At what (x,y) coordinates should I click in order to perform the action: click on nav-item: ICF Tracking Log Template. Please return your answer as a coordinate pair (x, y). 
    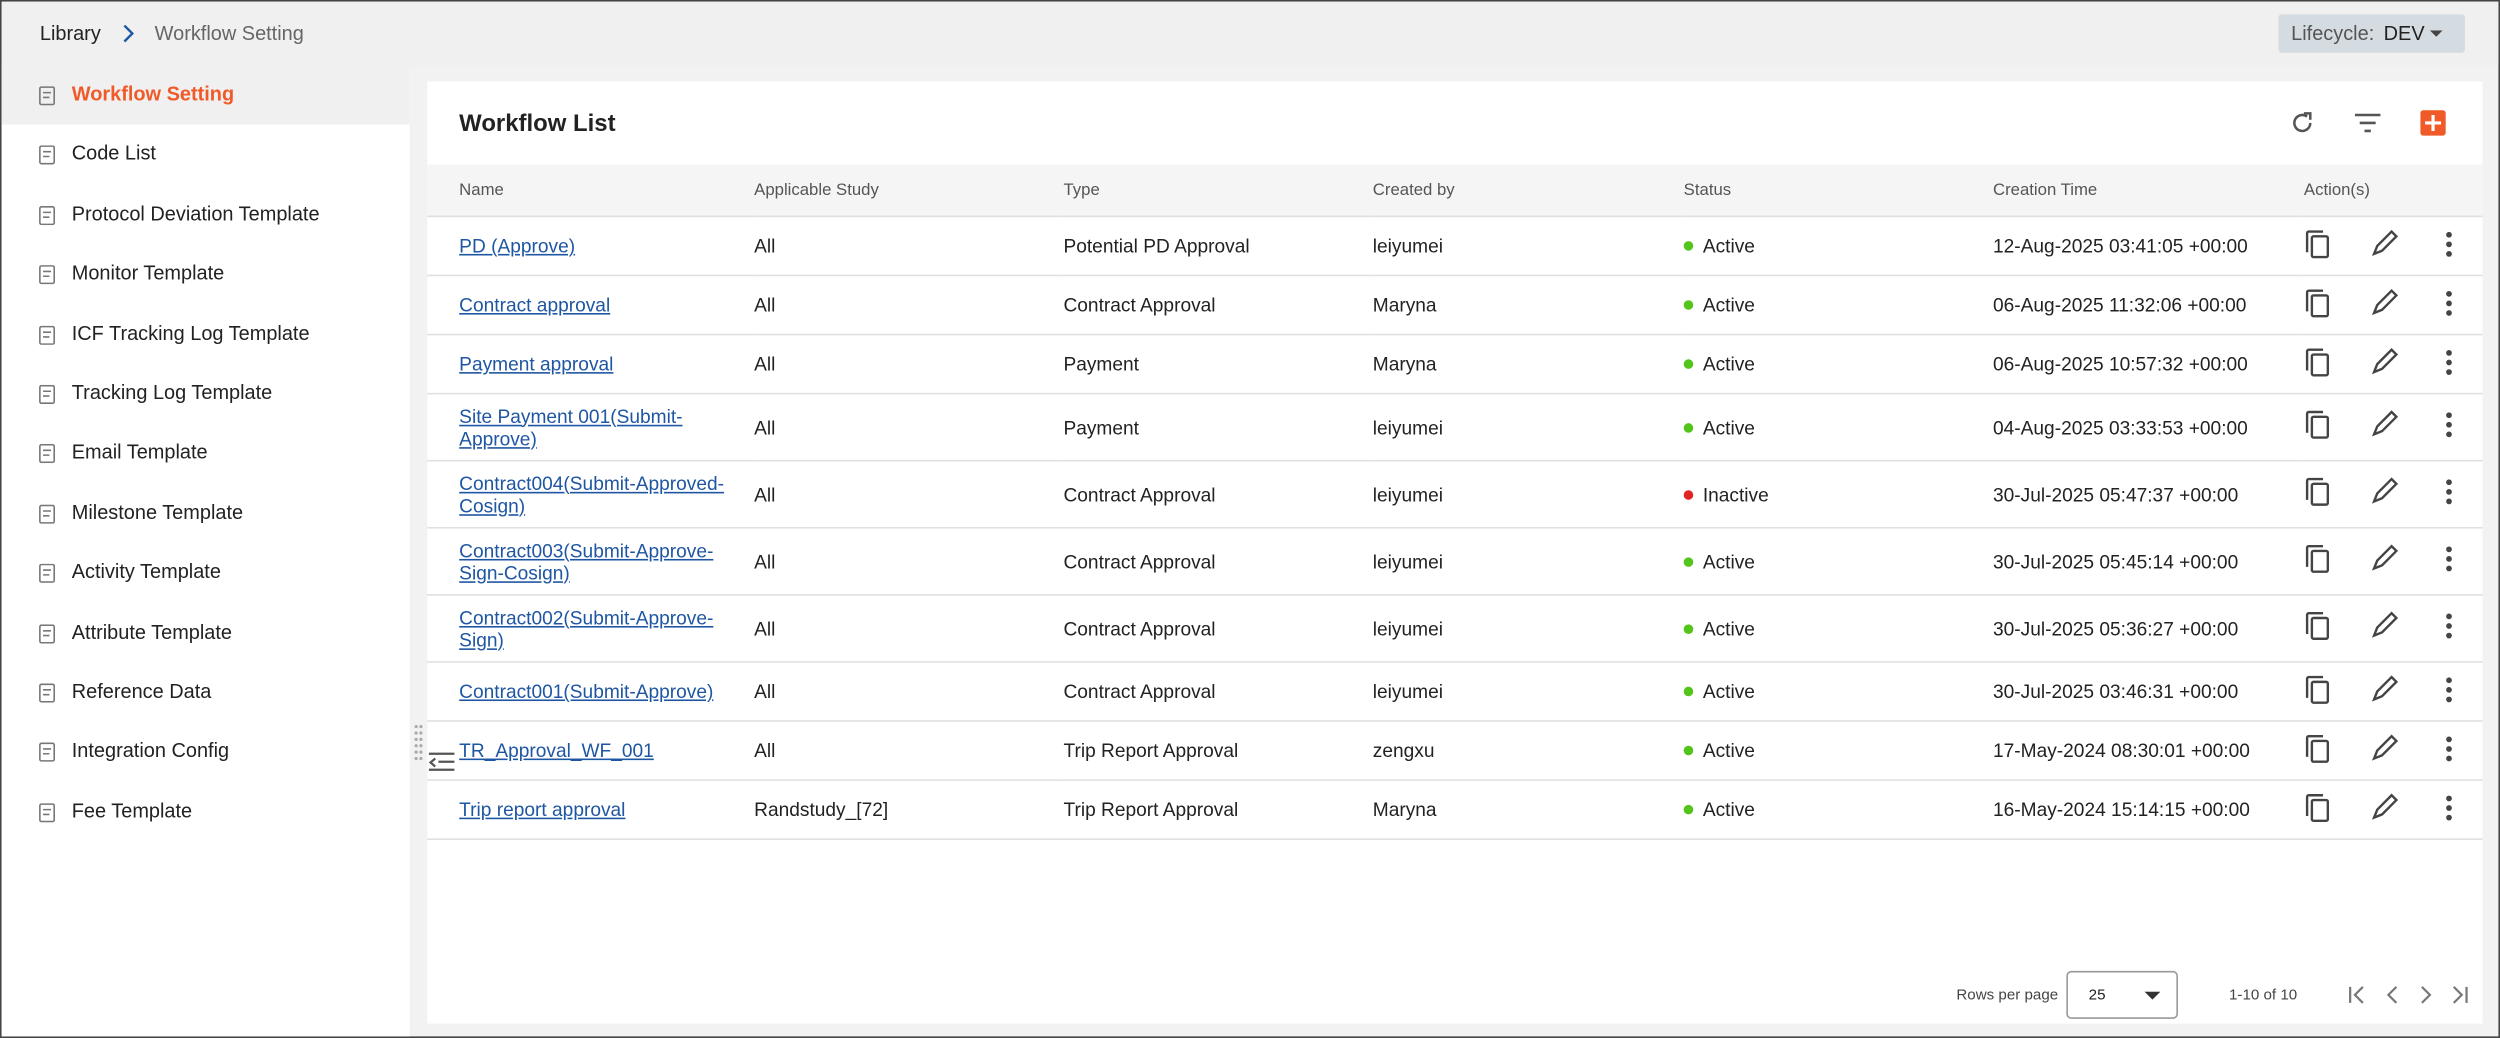
    Looking at the image, I should click on (206, 333).